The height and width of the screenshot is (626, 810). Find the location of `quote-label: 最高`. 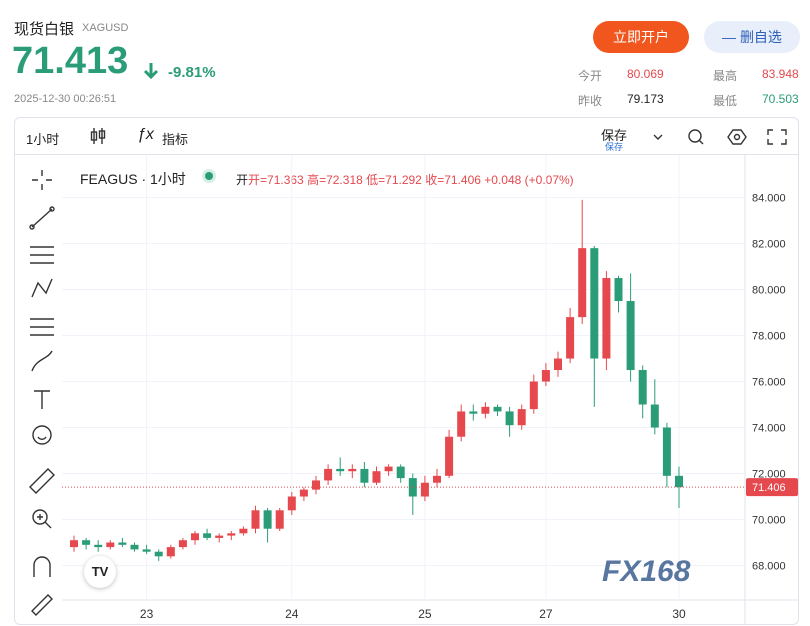

quote-label: 最高 is located at coordinates (725, 76).